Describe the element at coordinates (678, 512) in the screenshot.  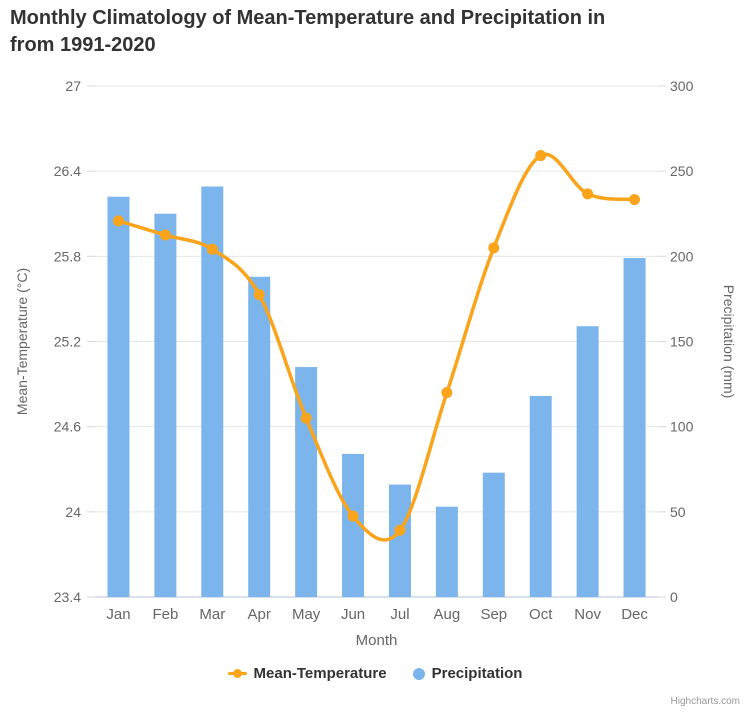
I see `y-right-axis-tick-label: 50` at that location.